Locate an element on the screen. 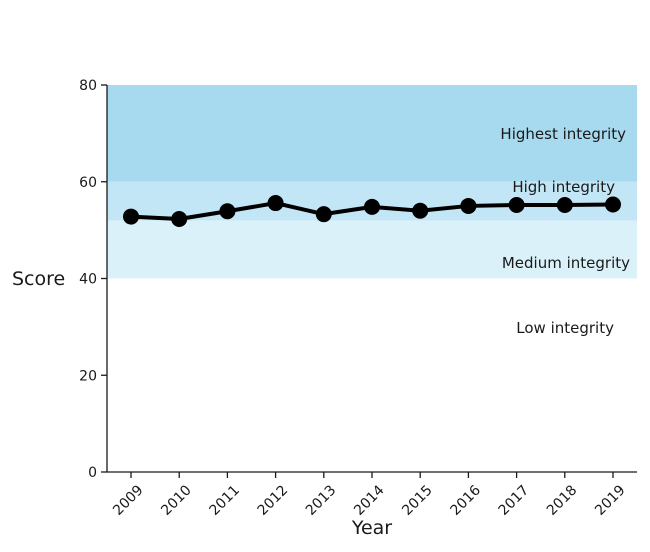  y-tick-label-20: 20 is located at coordinates (88, 376).